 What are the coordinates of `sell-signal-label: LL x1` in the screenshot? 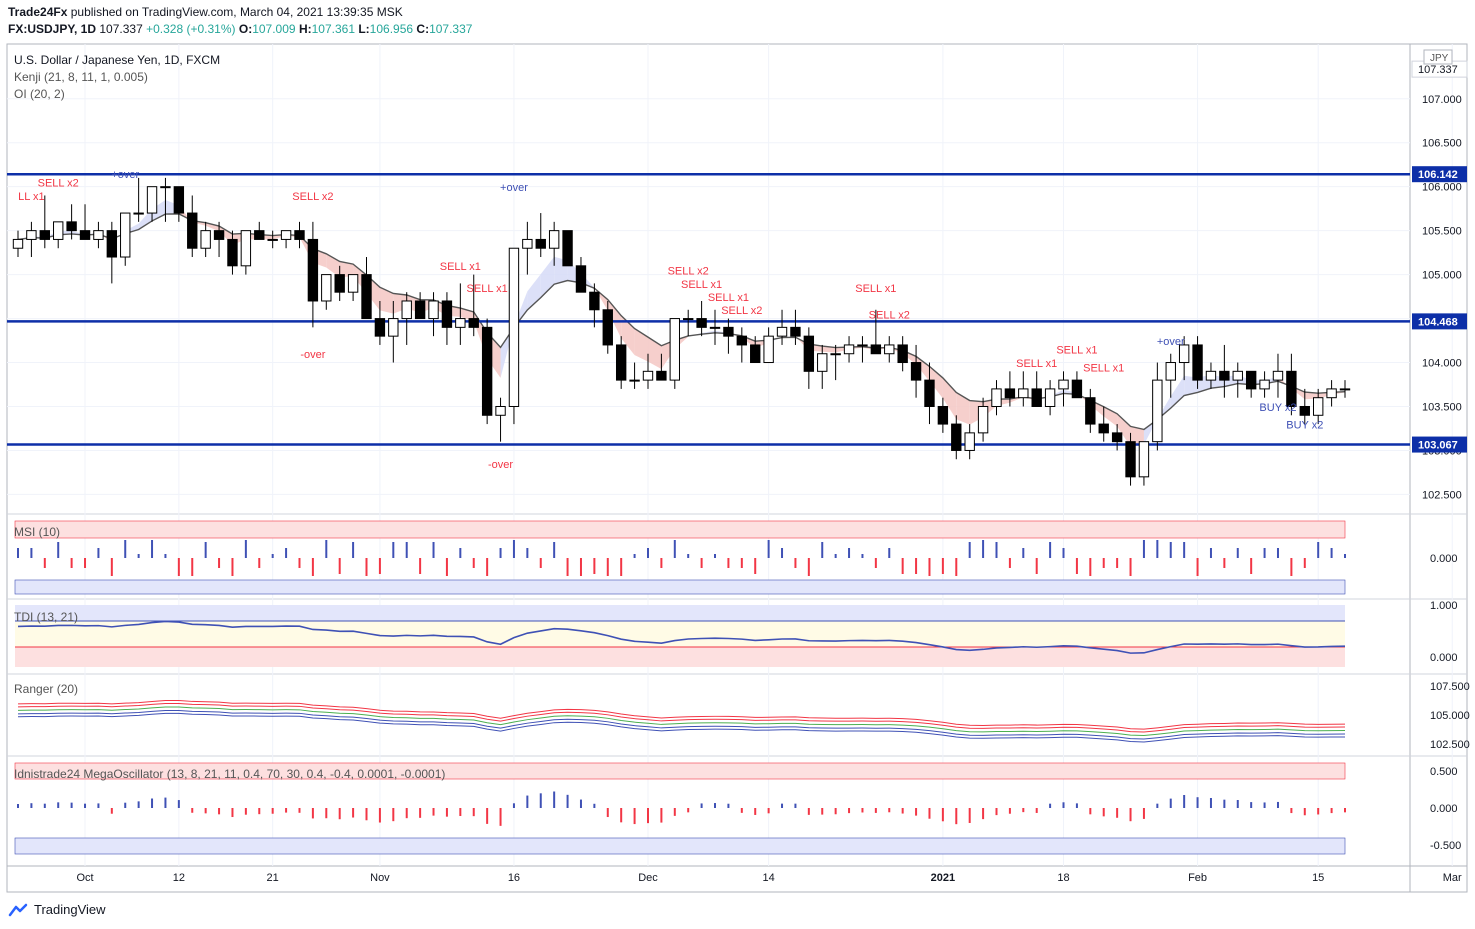 It's located at (31, 197).